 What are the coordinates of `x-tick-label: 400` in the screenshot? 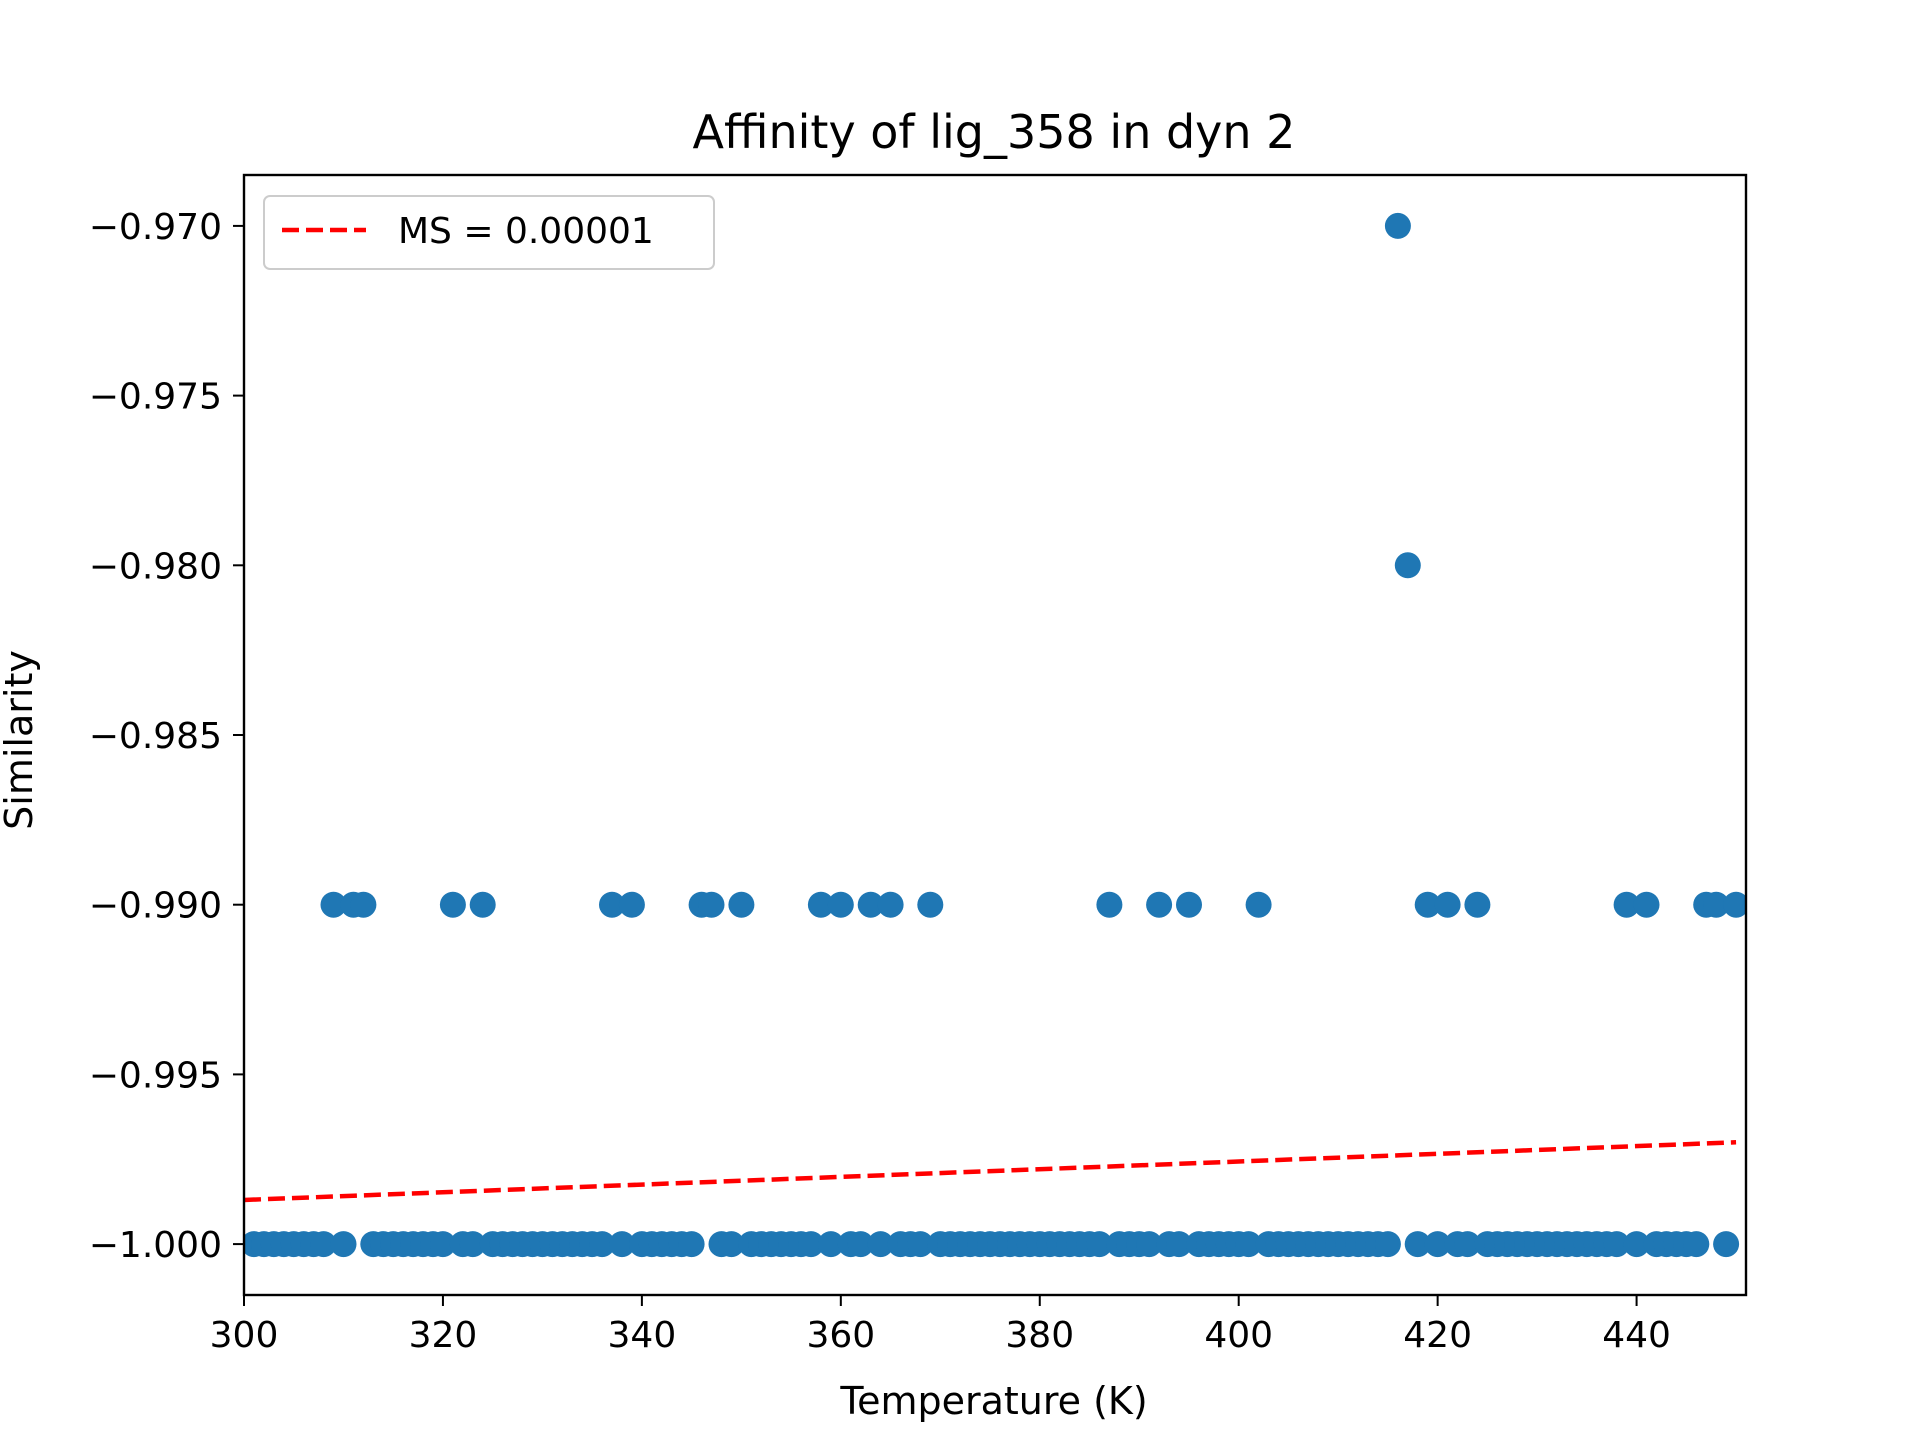 It's located at (1238, 1335).